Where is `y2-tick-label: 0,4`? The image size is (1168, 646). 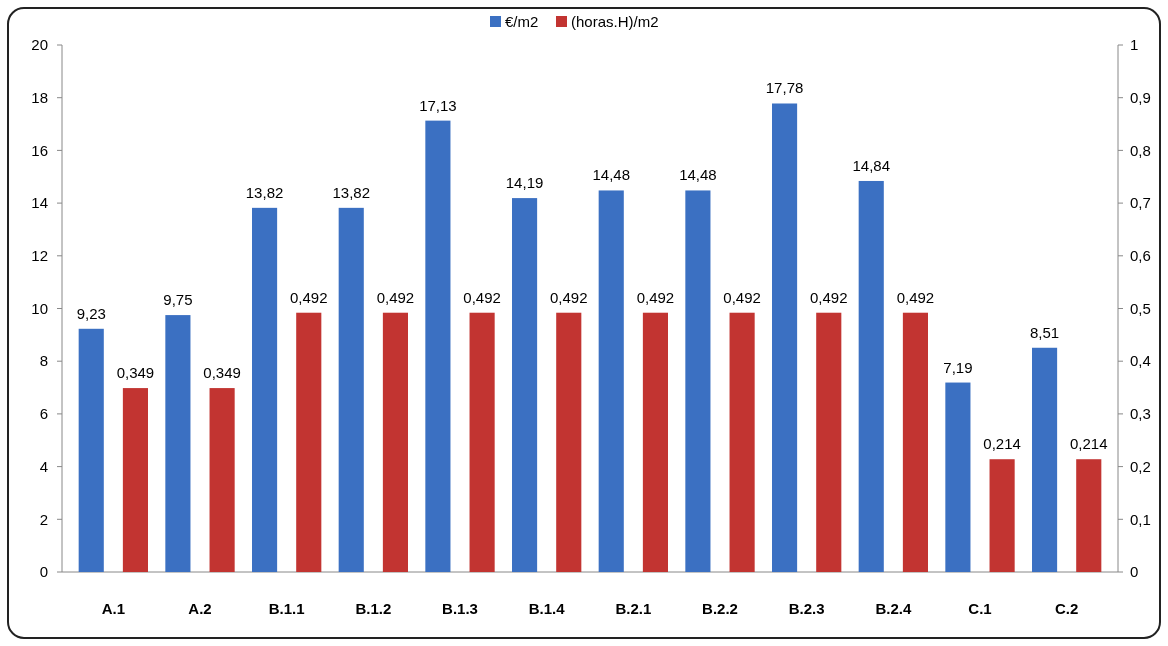 y2-tick-label: 0,4 is located at coordinates (1140, 361).